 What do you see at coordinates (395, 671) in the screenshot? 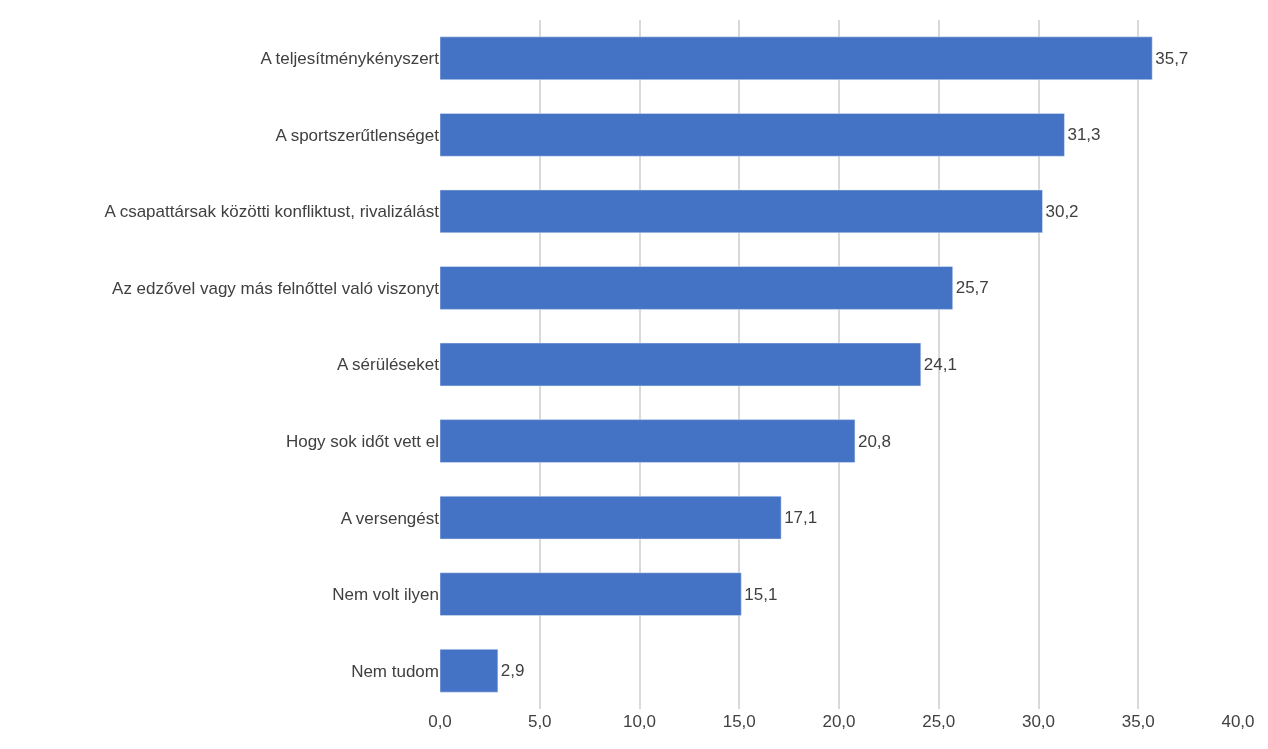
I see `y-tick-label: Nem tudom` at bounding box center [395, 671].